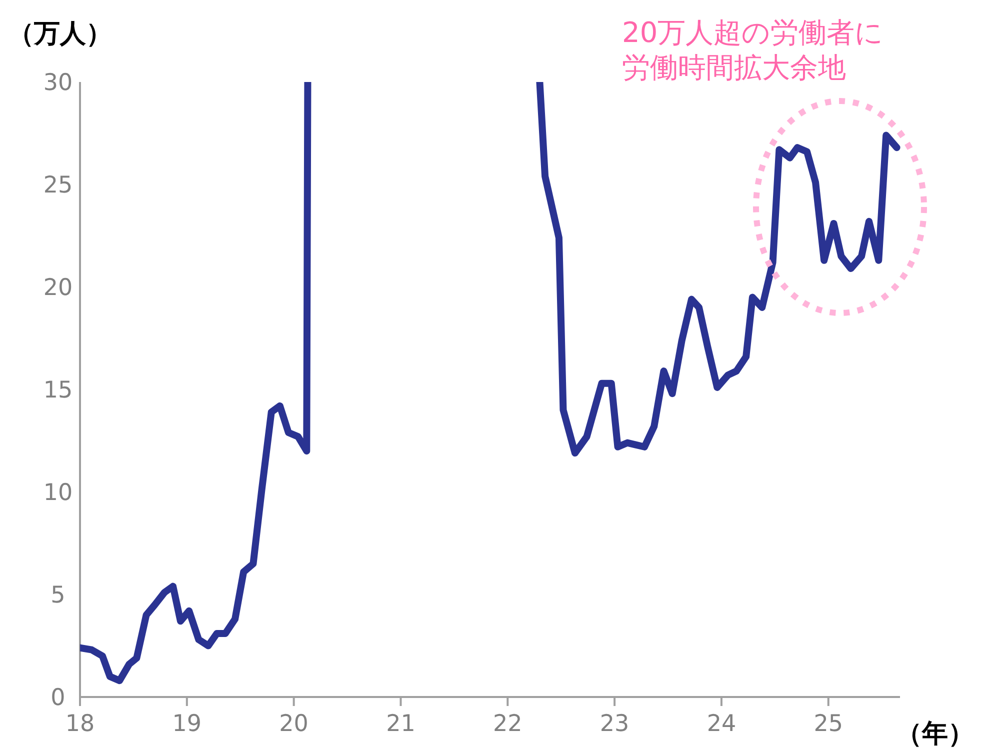 The width and height of the screenshot is (982, 748). Describe the element at coordinates (935, 733) in the screenshot. I see `x-axis-title: （年）` at that location.